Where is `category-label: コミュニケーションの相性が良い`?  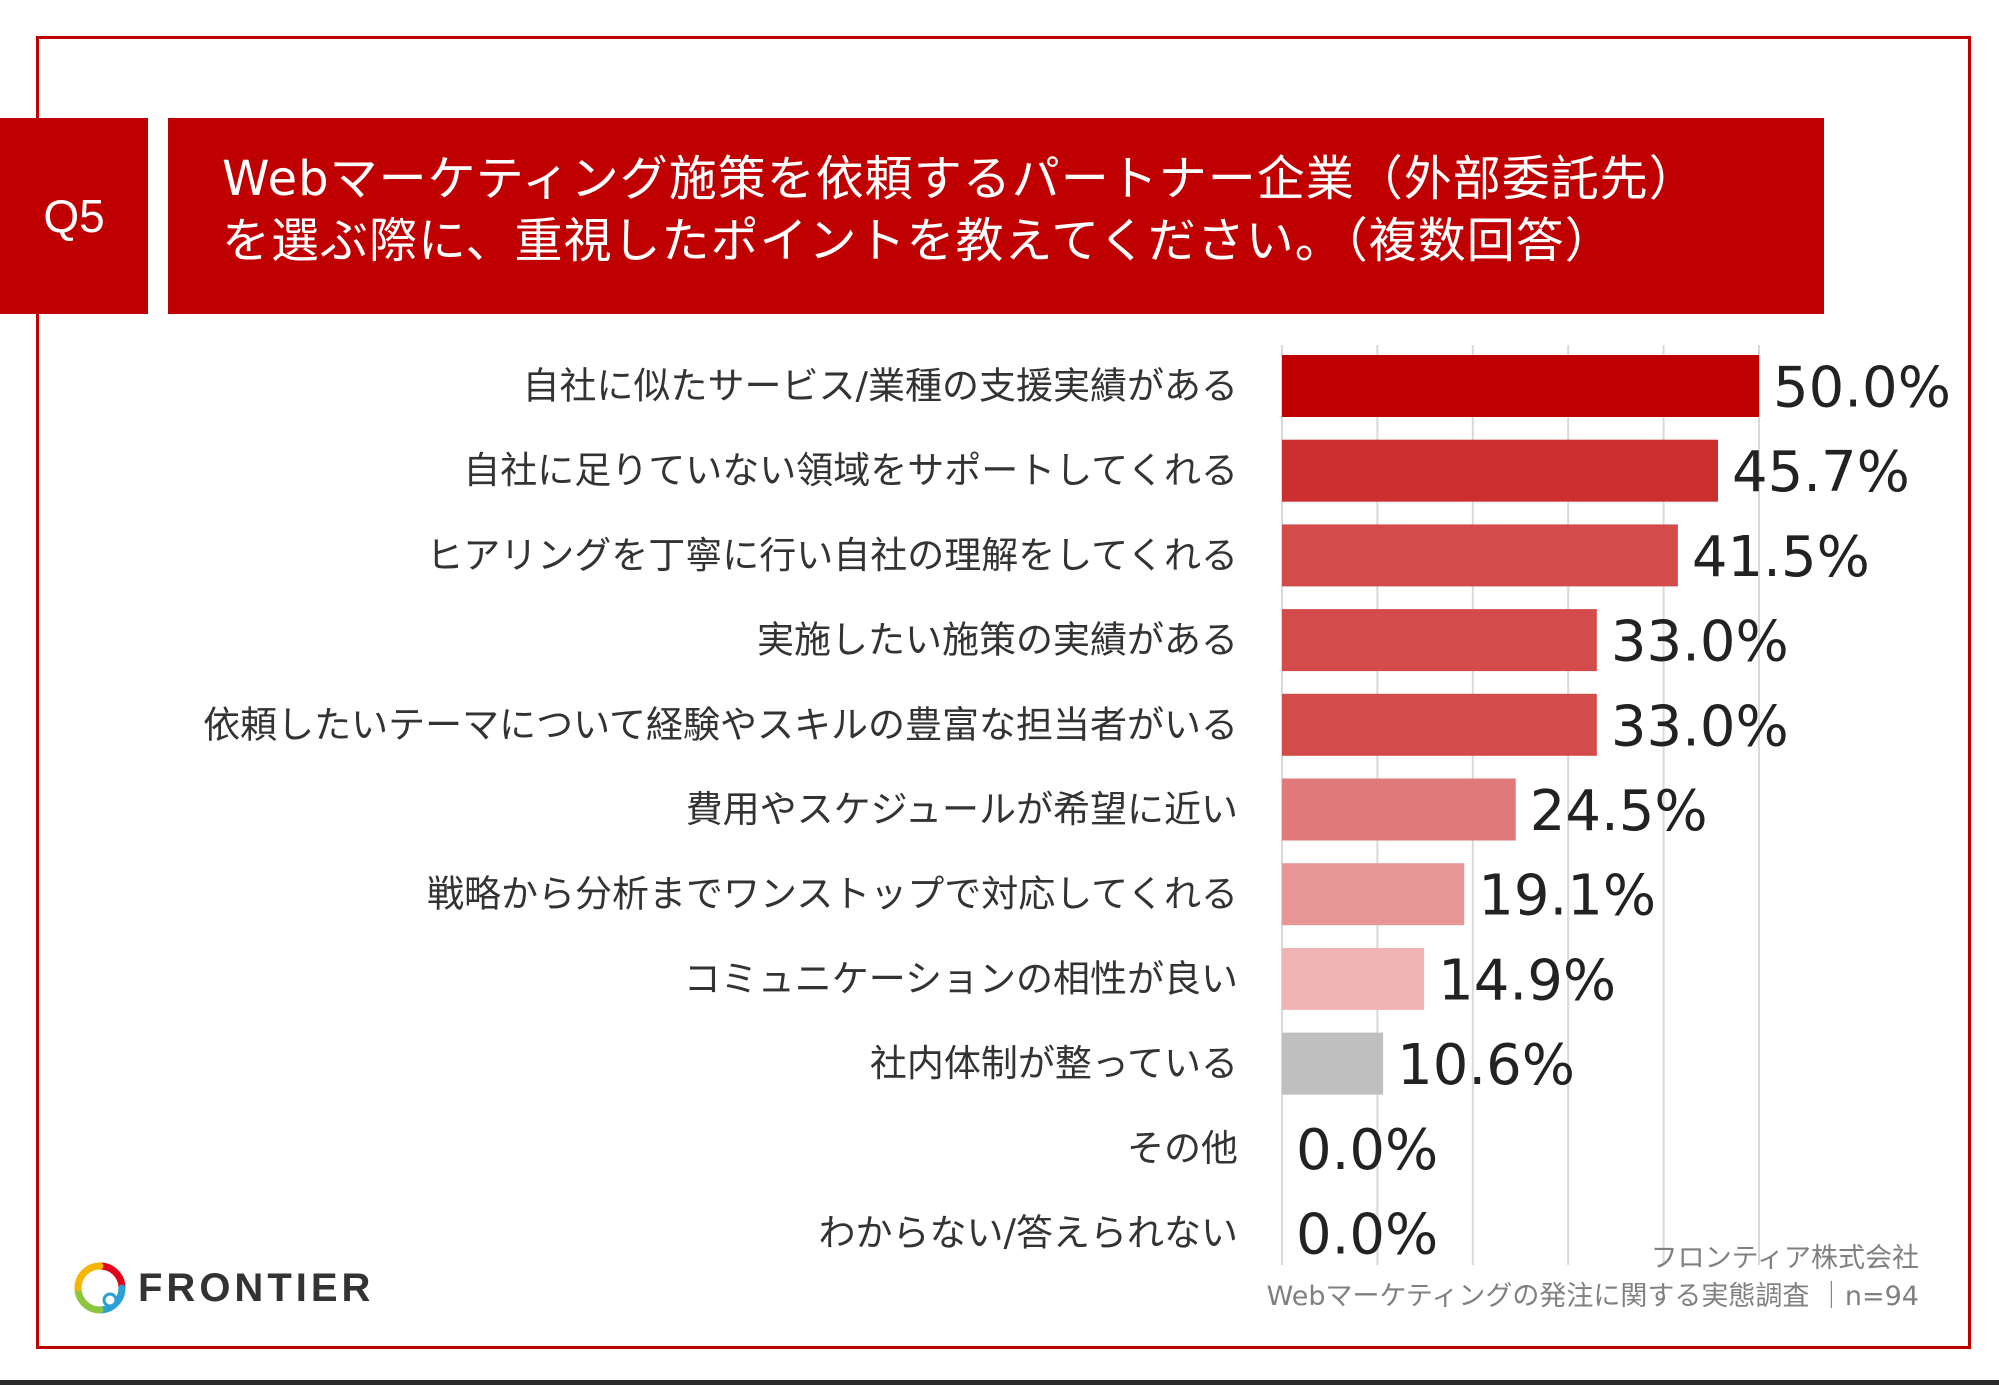 category-label: コミュニケーションの相性が良い is located at coordinates (961, 978).